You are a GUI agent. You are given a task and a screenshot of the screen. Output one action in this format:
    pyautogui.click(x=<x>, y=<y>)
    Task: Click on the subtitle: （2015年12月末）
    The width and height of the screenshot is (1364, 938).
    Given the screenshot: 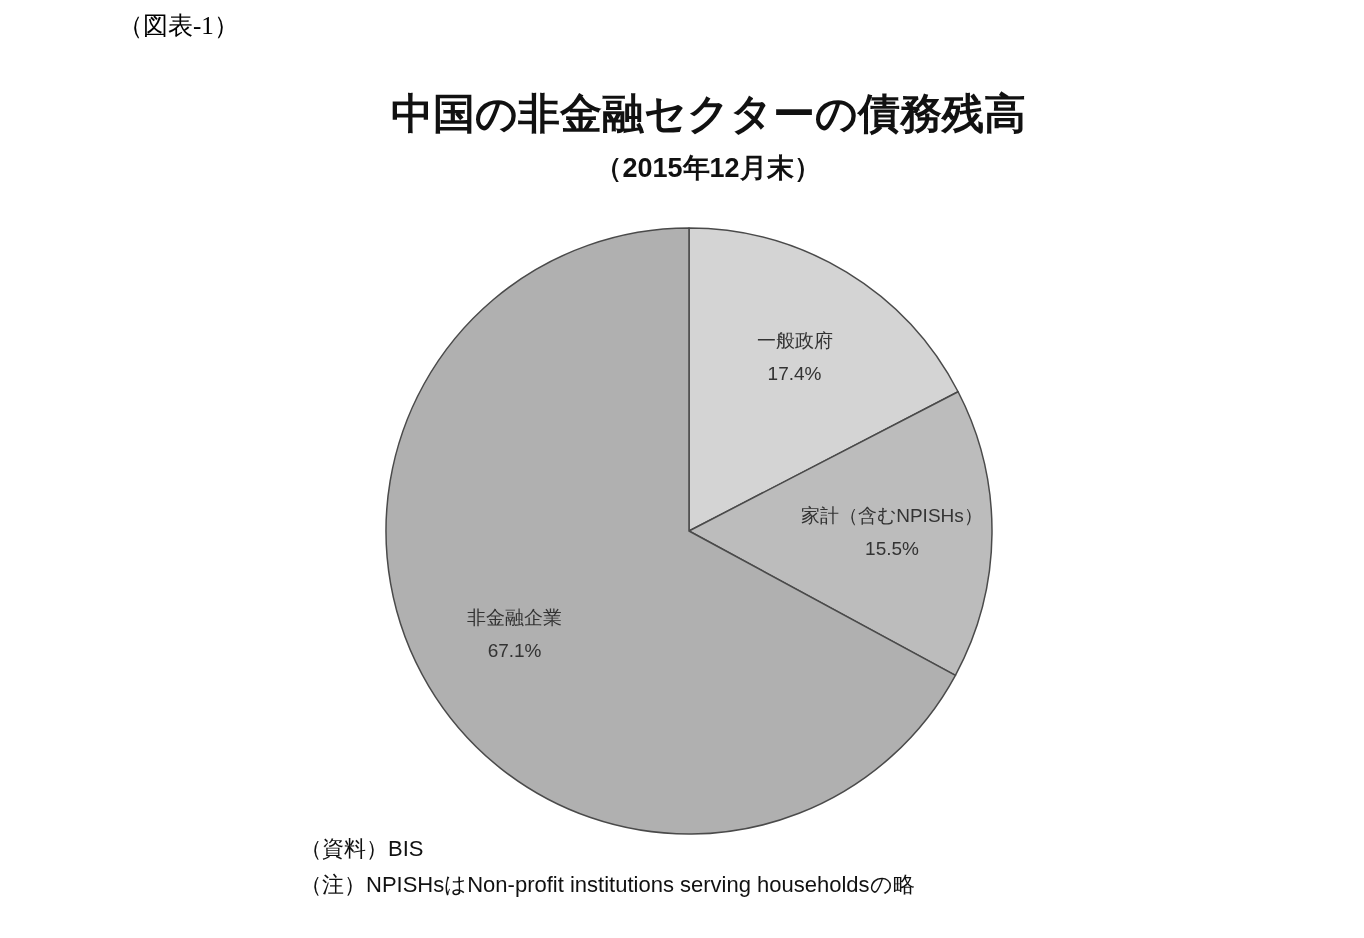 What is the action you would take?
    pyautogui.click(x=708, y=168)
    